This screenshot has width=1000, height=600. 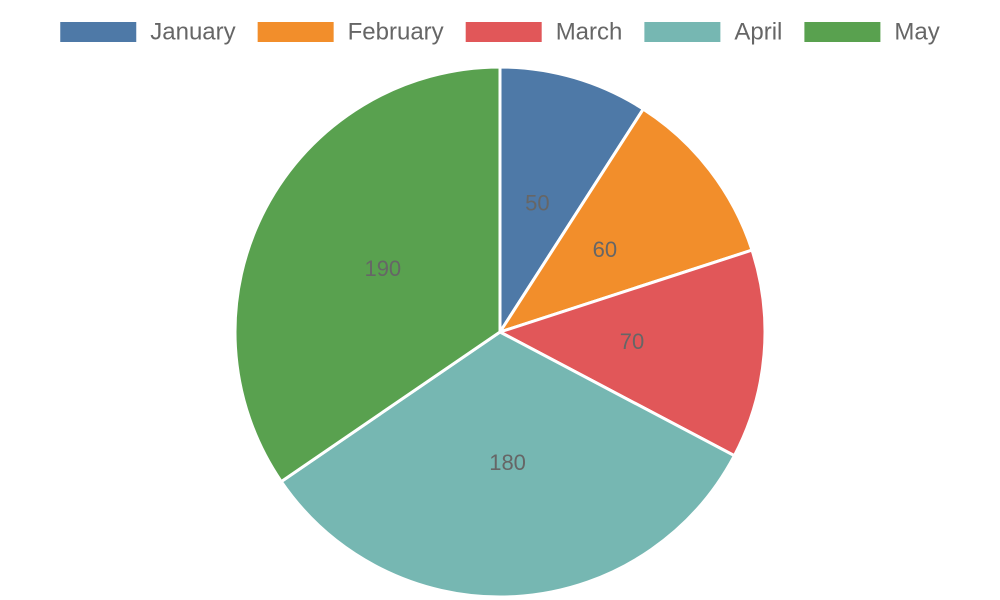 What do you see at coordinates (192, 31) in the screenshot?
I see `legend-label: January` at bounding box center [192, 31].